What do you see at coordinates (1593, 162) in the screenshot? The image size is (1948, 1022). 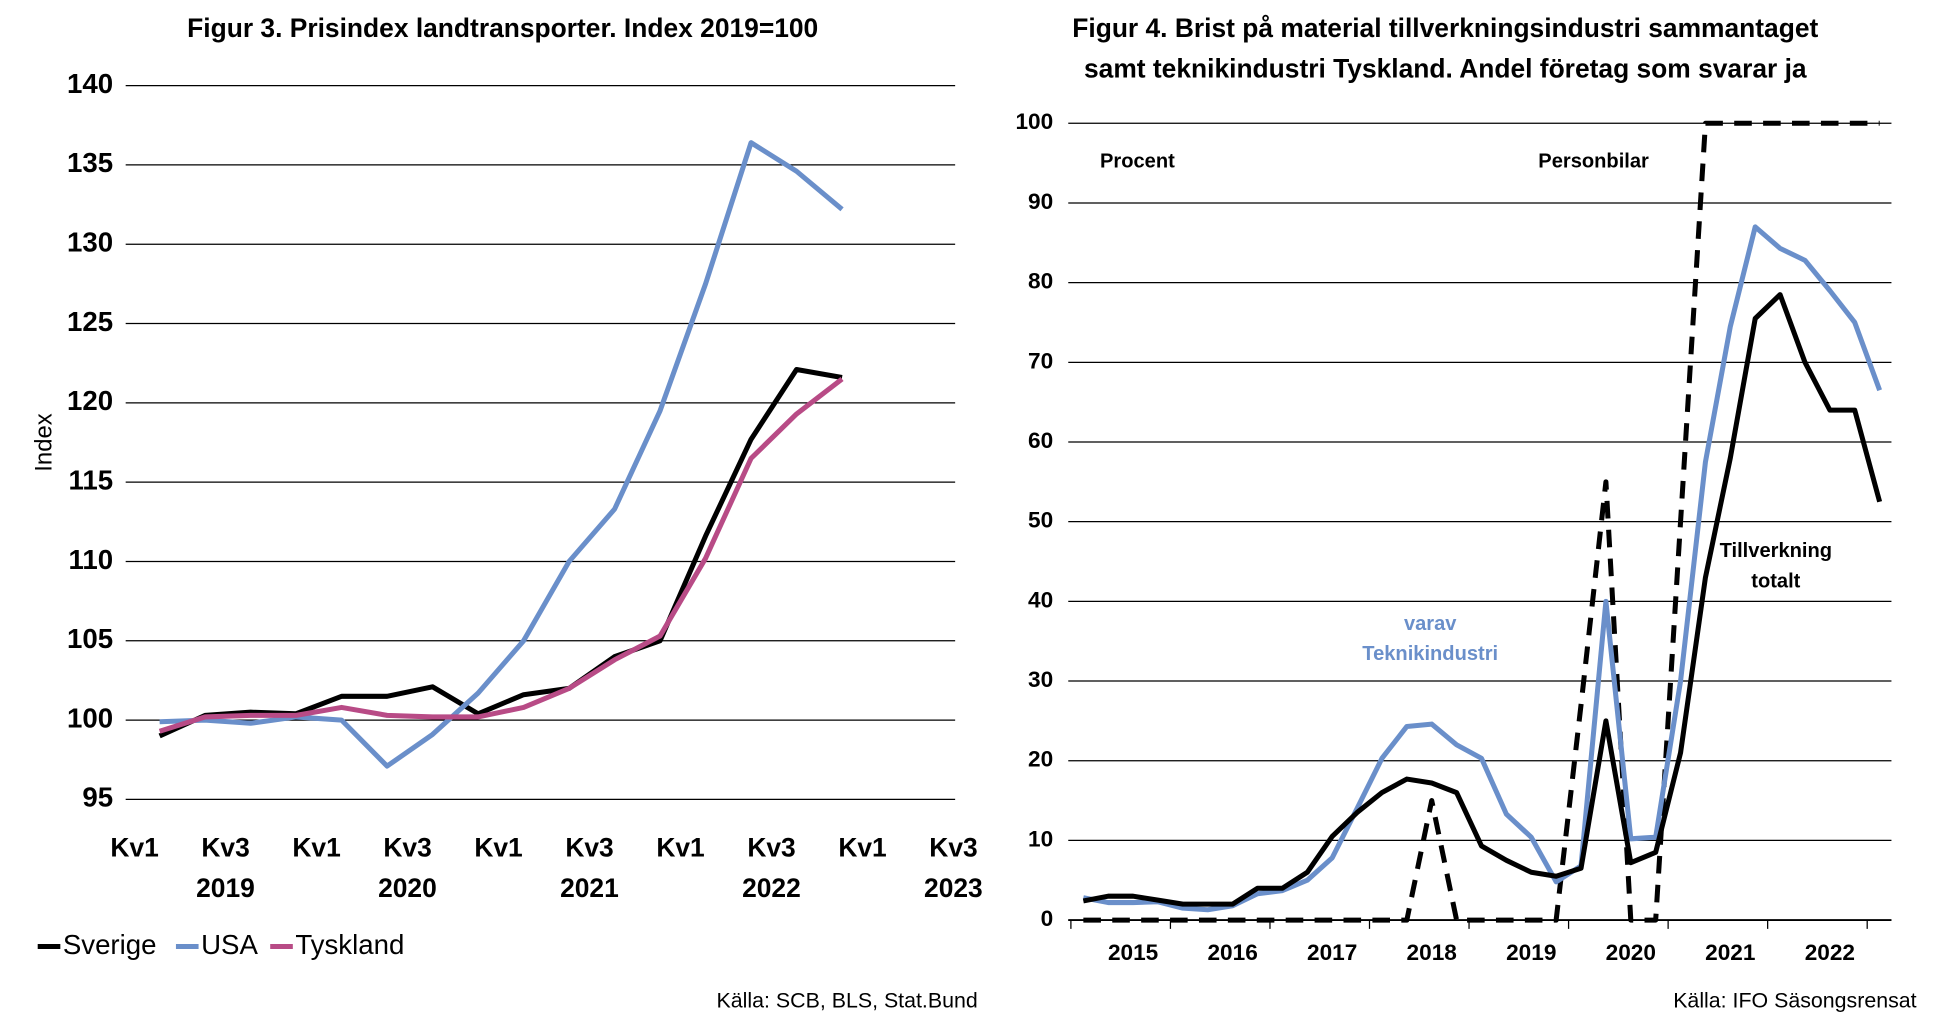 I see `annotation: Personbilar` at bounding box center [1593, 162].